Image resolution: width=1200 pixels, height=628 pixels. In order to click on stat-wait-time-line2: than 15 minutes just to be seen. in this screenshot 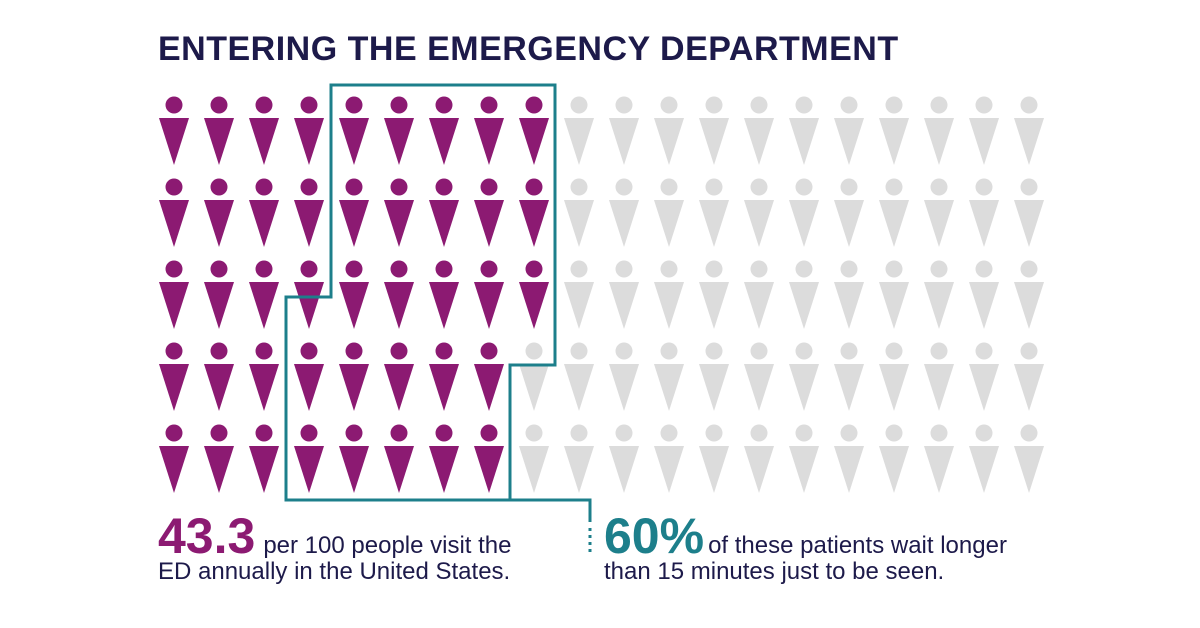, I will do `click(774, 571)`.